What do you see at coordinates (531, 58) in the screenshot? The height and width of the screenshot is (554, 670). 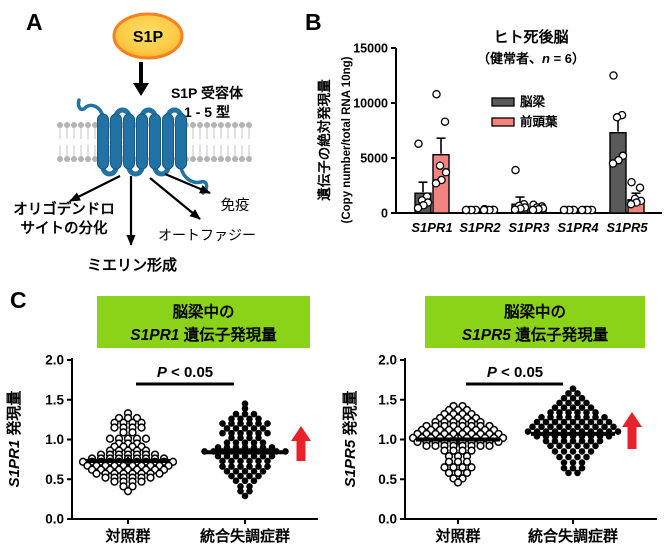 I see `b-subtitle: （健常者、n = 6）` at bounding box center [531, 58].